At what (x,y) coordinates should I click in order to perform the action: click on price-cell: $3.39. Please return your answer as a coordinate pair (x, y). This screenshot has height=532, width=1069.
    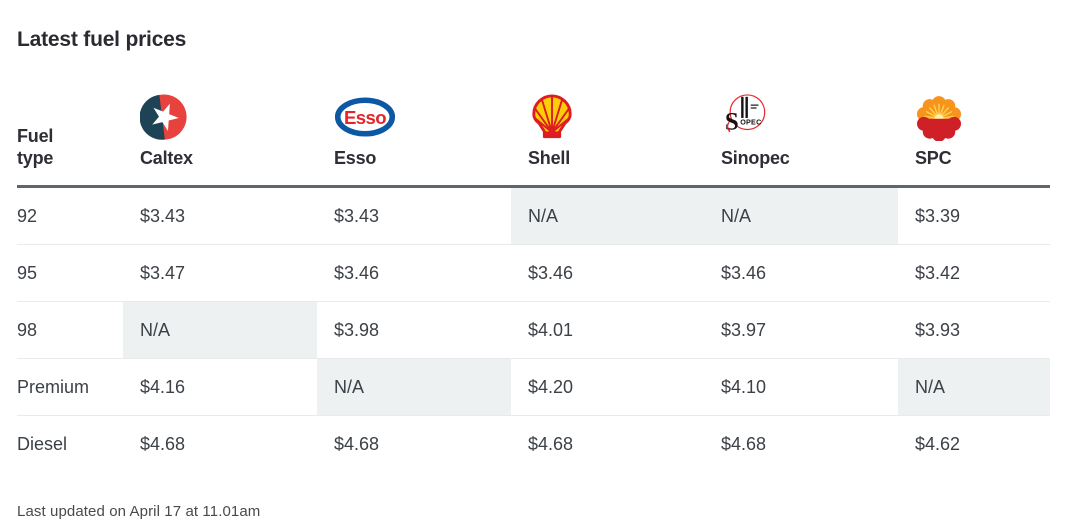
    Looking at the image, I should click on (974, 216).